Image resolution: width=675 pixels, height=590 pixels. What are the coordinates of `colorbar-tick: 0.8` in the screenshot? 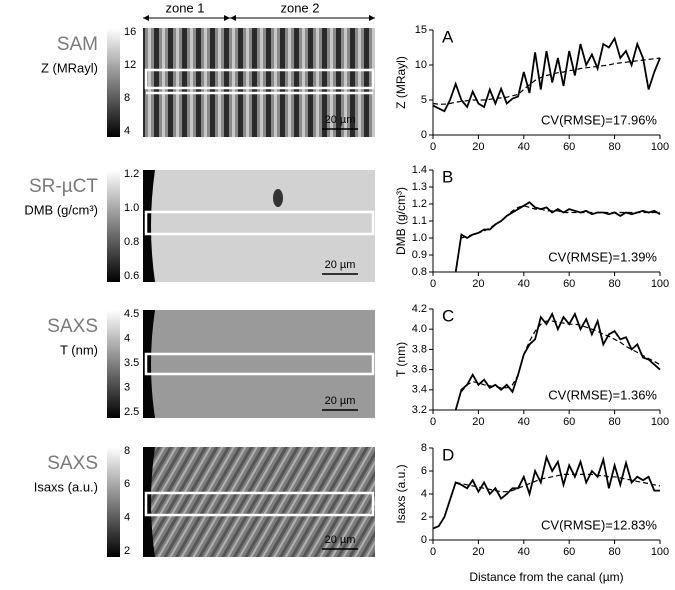 It's located at (131, 242).